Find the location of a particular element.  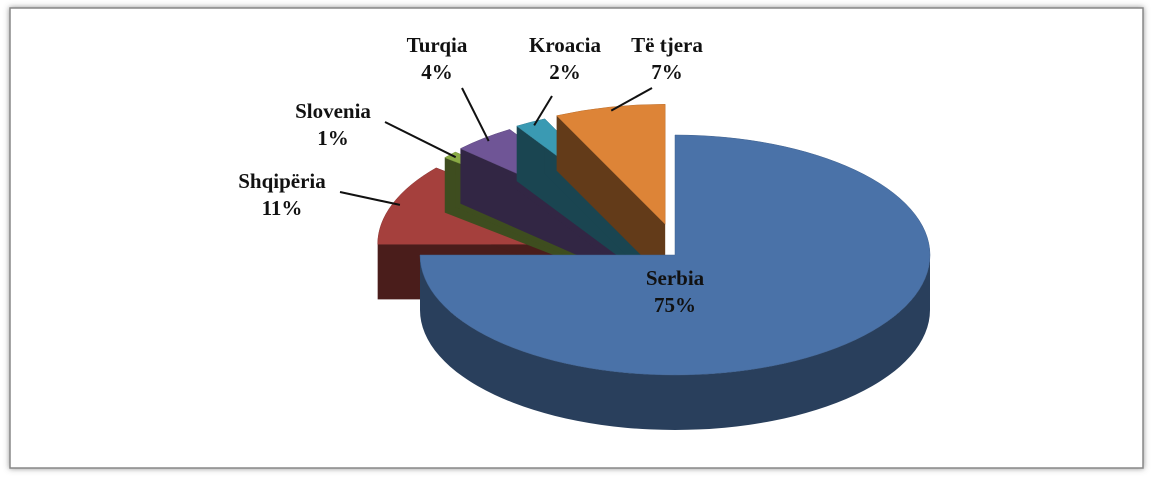

value-label: 75% is located at coordinates (675, 305).